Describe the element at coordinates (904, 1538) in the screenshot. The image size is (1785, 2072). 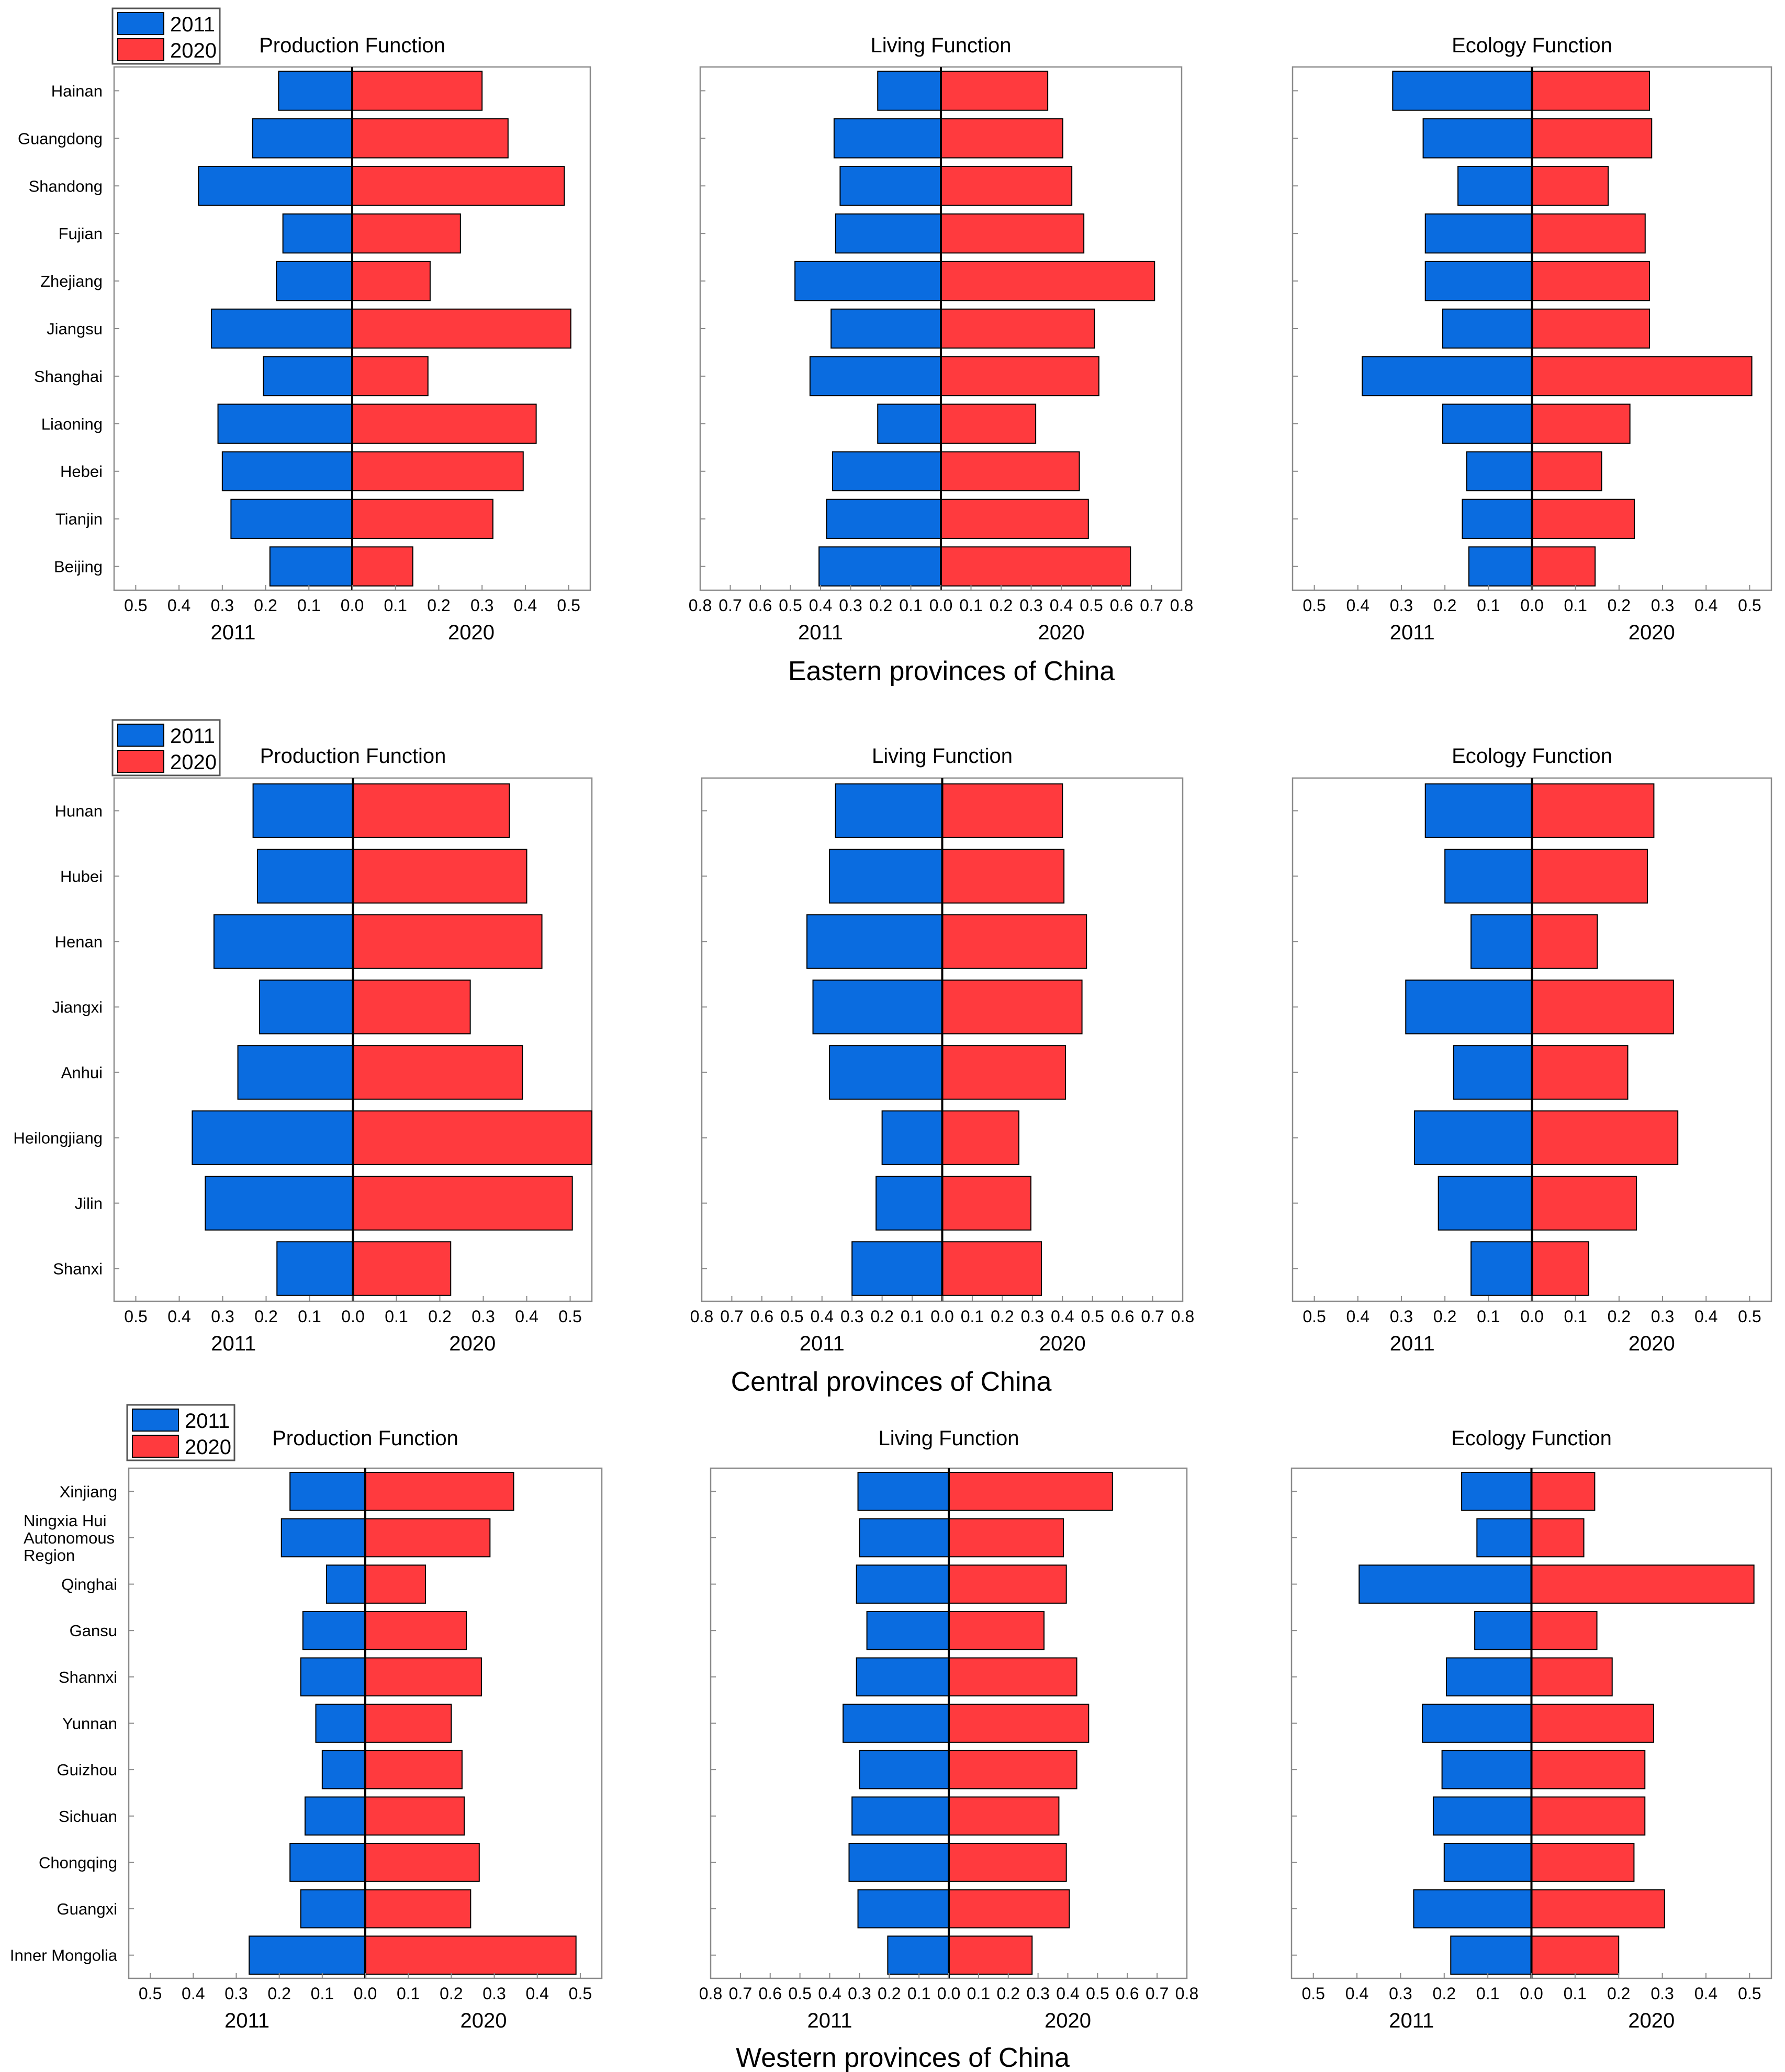
I see `bar-2011-ningxia-hui-autonomous-region` at that location.